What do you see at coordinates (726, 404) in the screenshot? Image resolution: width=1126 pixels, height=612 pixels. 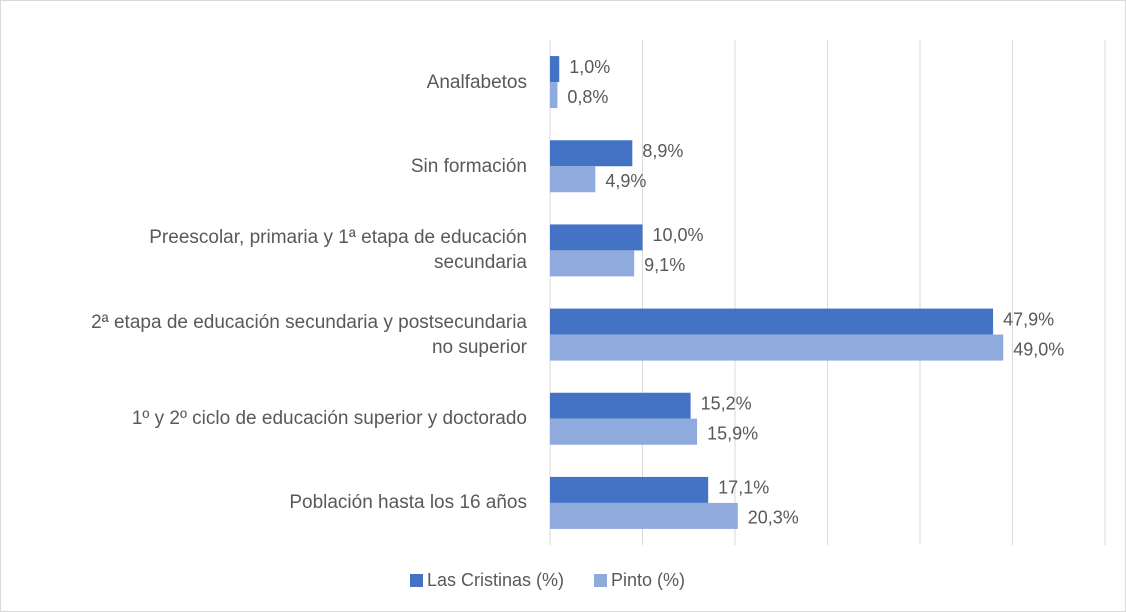 I see `data-label: 15,2%` at bounding box center [726, 404].